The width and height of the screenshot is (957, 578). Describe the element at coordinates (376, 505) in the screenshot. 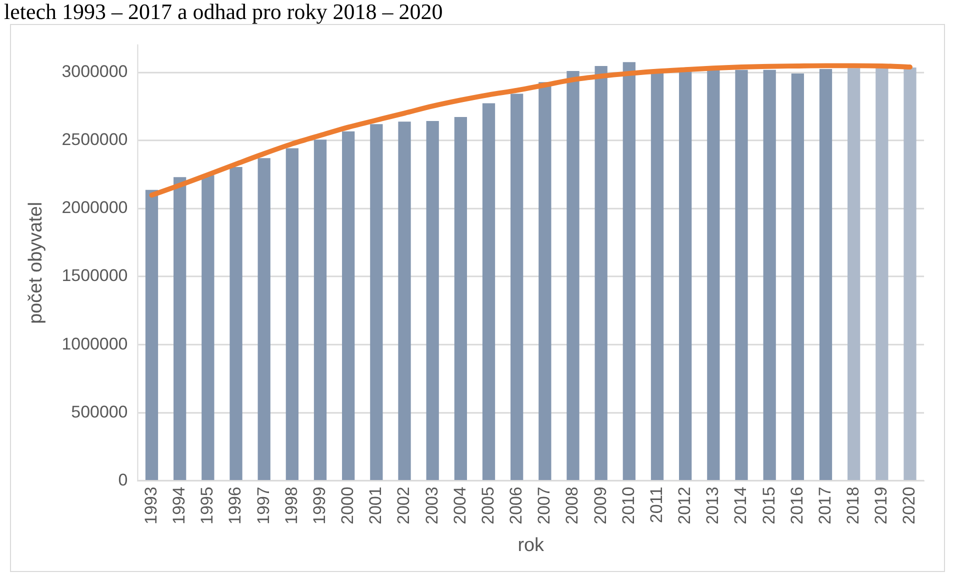

I see `x-tick-label: 2001` at that location.